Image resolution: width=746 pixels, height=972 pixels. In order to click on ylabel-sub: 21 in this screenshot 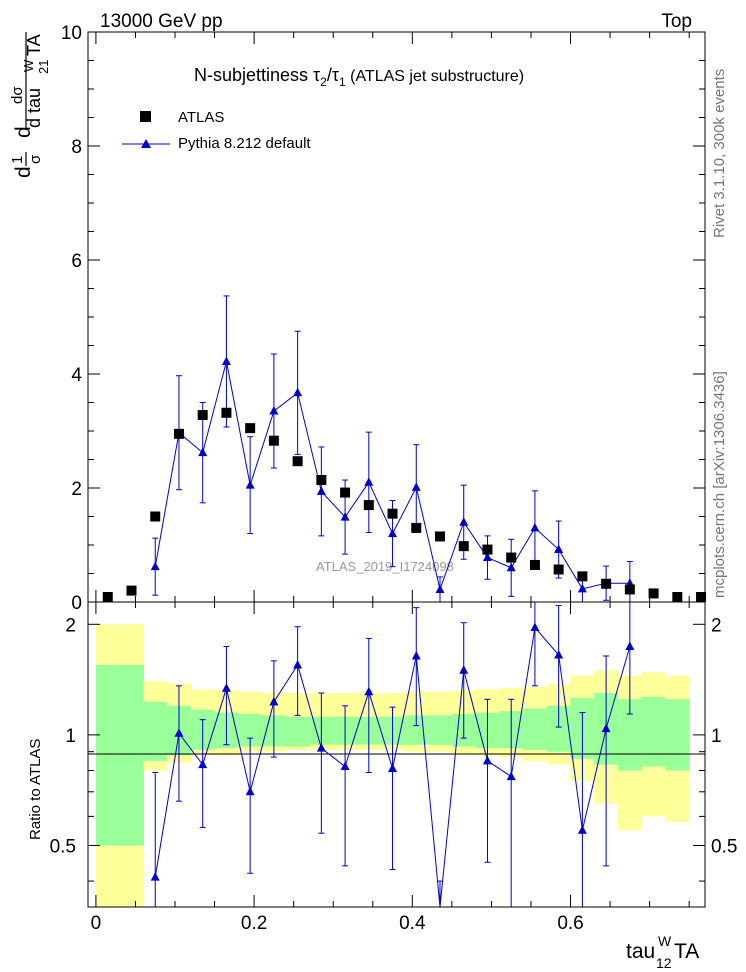, I will do `click(43, 67)`.